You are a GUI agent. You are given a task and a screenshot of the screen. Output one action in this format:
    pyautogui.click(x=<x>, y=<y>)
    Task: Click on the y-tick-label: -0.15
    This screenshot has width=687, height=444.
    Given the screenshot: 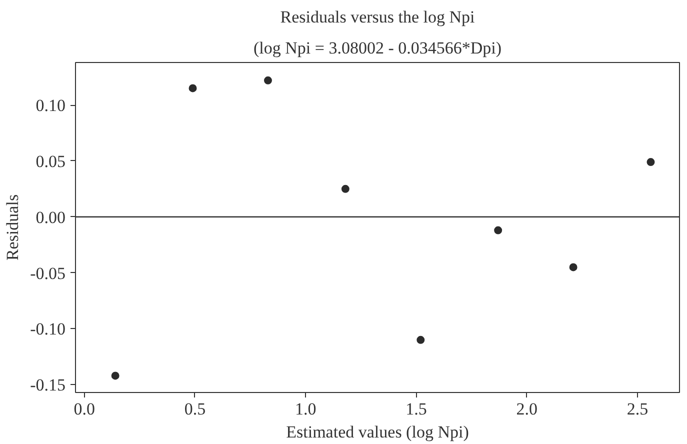 What is the action you would take?
    pyautogui.click(x=48, y=385)
    